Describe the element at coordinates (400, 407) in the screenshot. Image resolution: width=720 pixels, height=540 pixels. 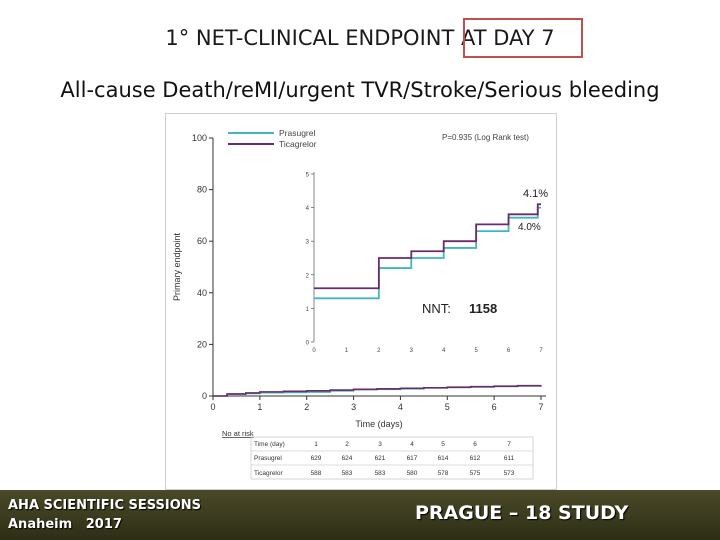
I see `x-tick-label: 4` at that location.